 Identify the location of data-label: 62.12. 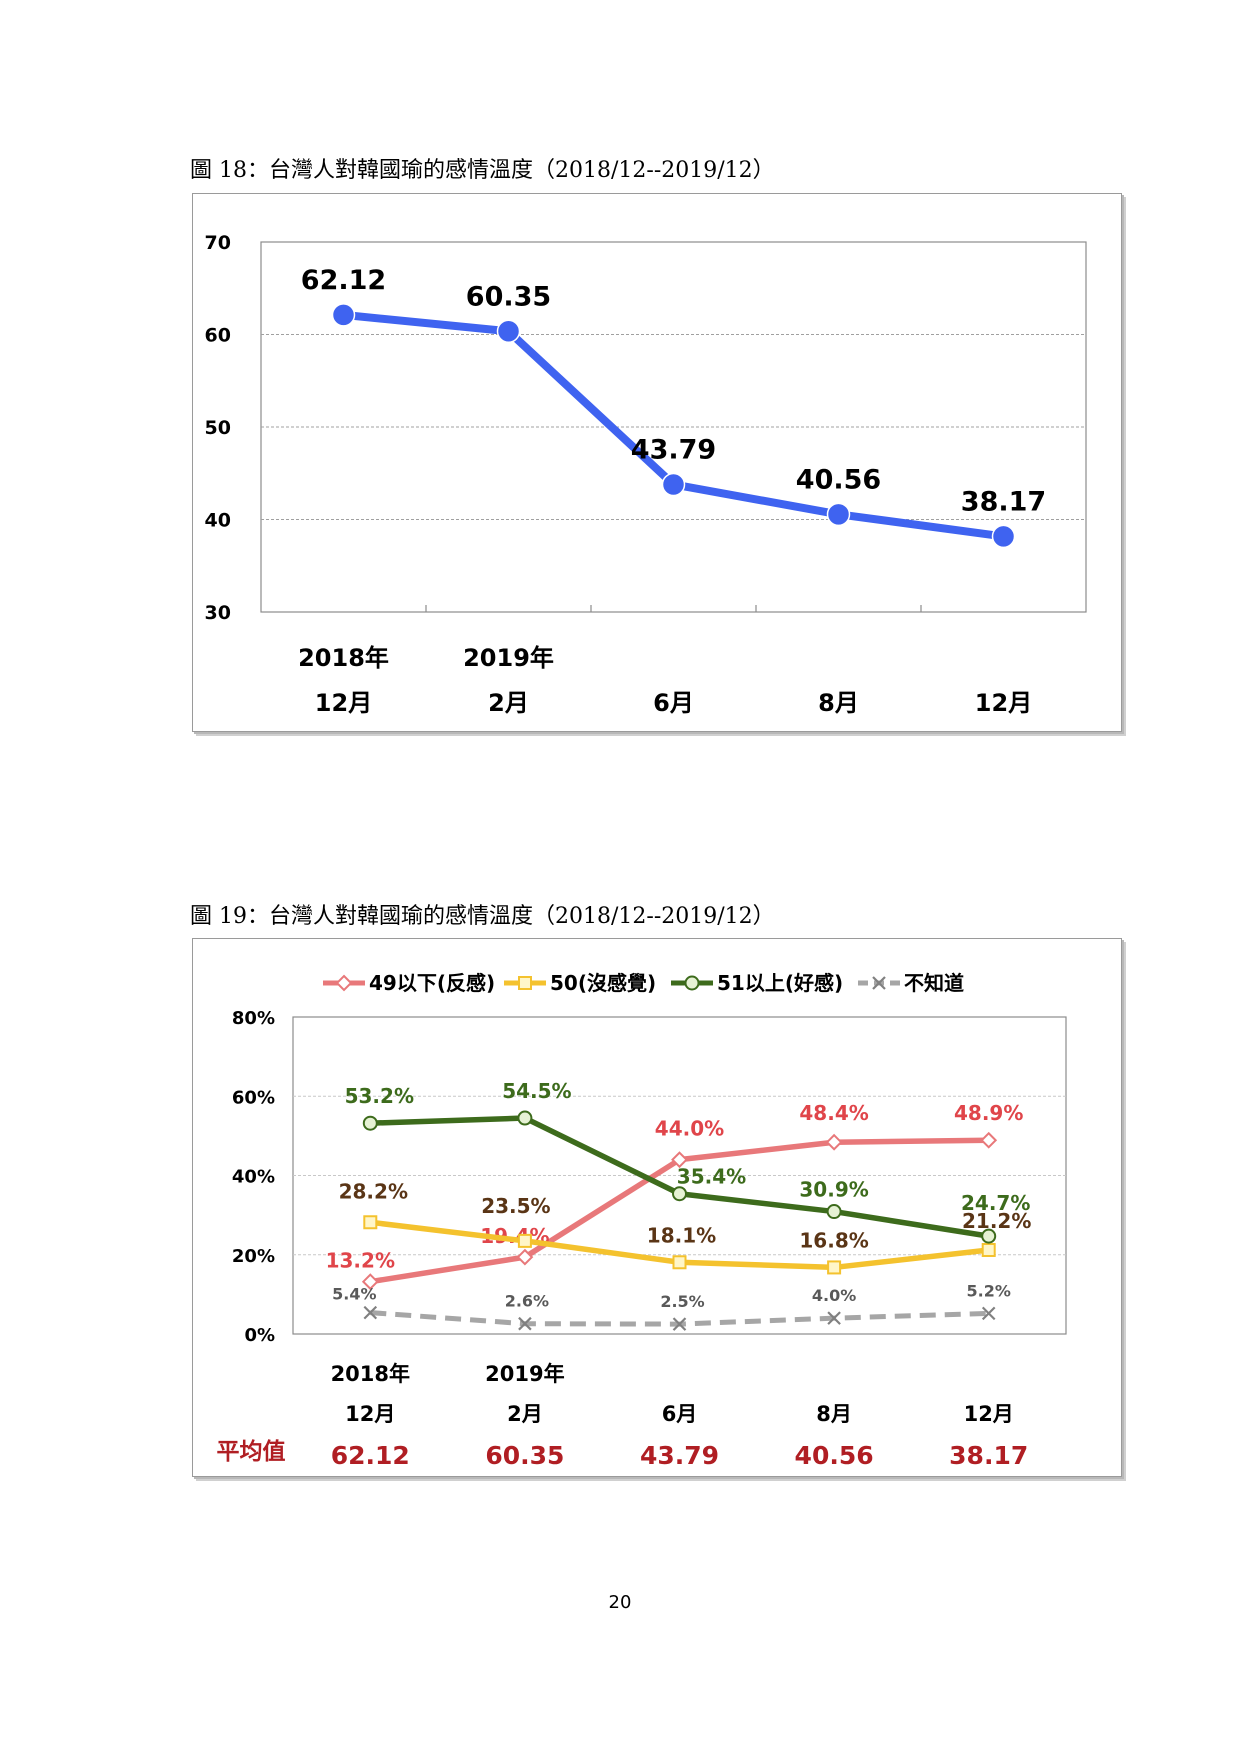
(343, 280).